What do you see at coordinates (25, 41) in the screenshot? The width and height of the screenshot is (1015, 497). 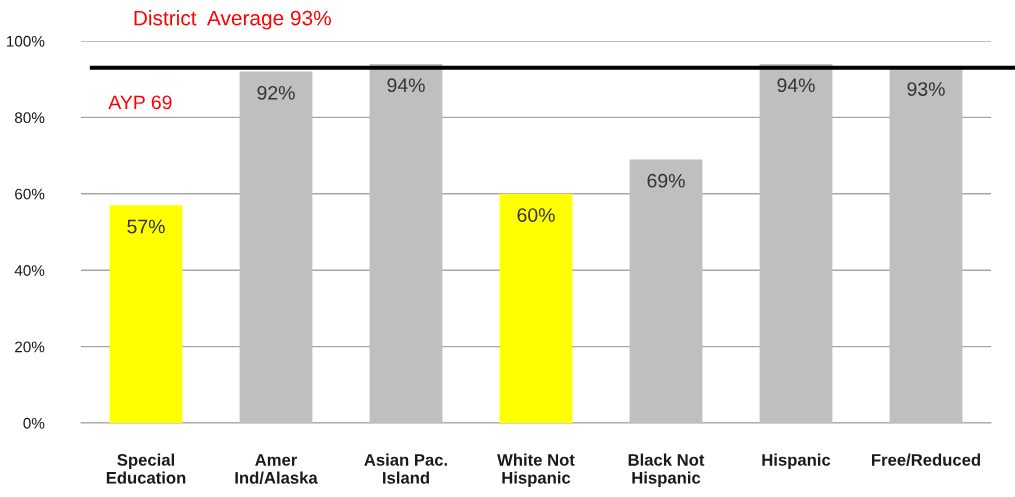 I see `y-tick-label: 100%` at bounding box center [25, 41].